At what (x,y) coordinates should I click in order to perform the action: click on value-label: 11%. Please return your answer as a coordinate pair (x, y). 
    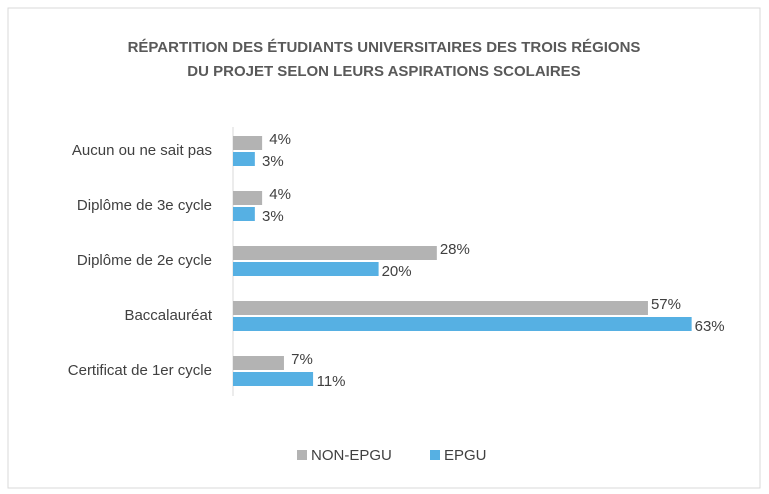
    Looking at the image, I should click on (331, 381).